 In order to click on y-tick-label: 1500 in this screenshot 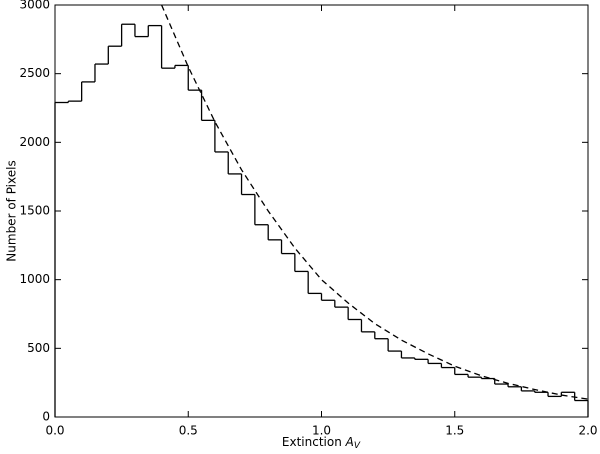, I will do `click(34, 211)`.